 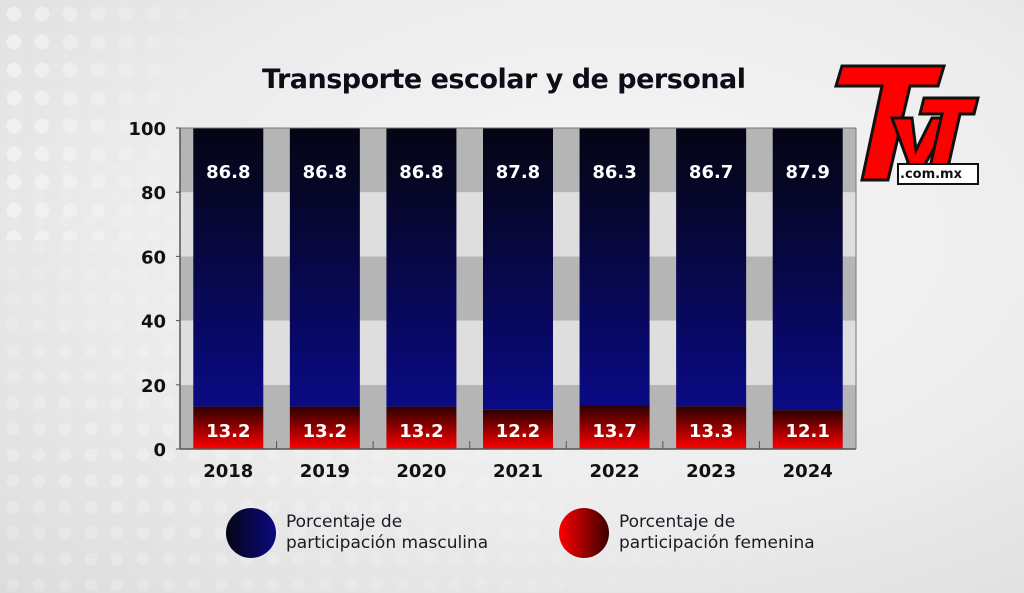 I want to click on y-tick-label: 0, so click(x=159, y=450).